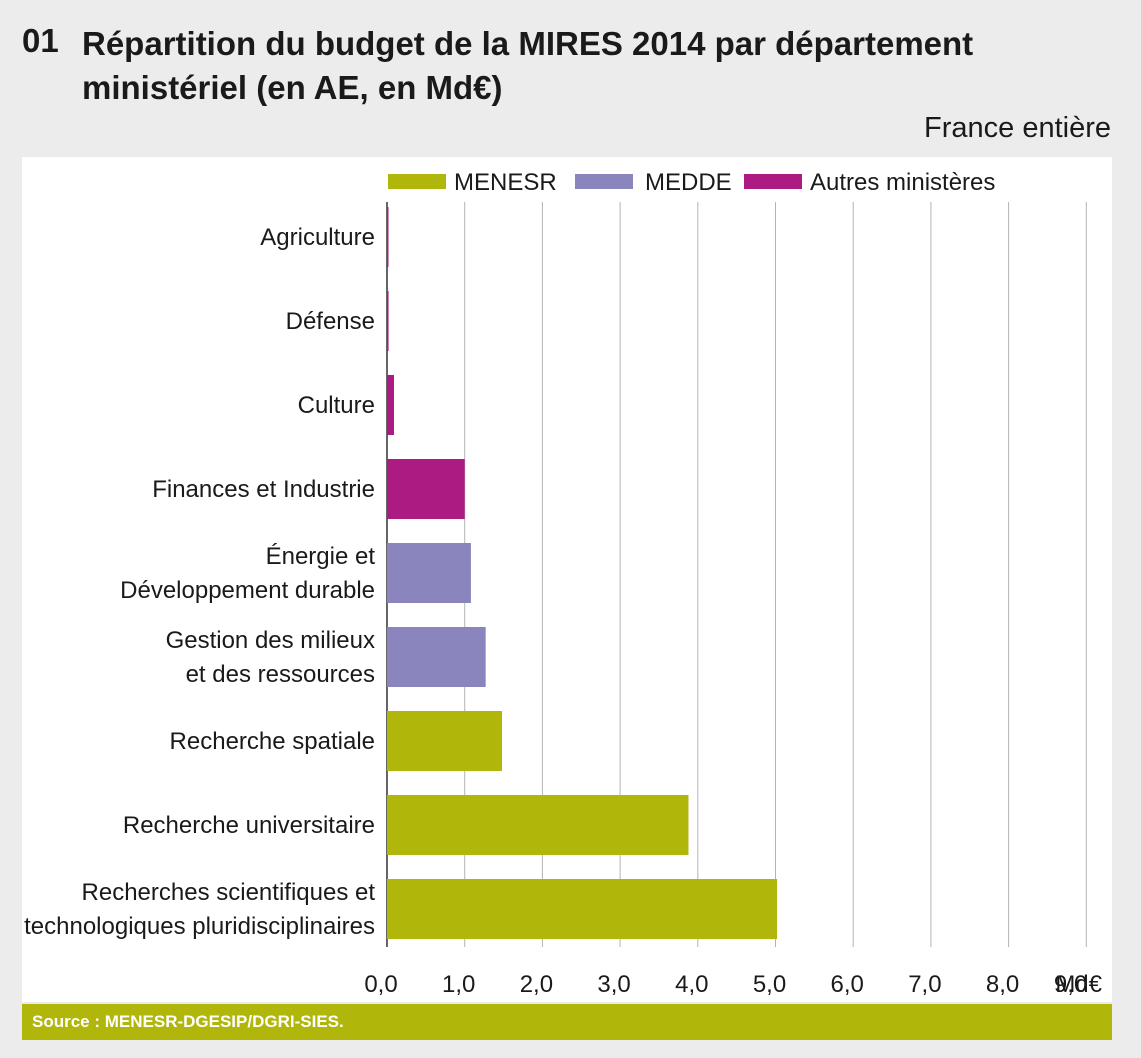  Describe the element at coordinates (188, 1021) in the screenshot. I see `source-text: Source : MENESR-DGESIP/DGRI-SIES.` at that location.